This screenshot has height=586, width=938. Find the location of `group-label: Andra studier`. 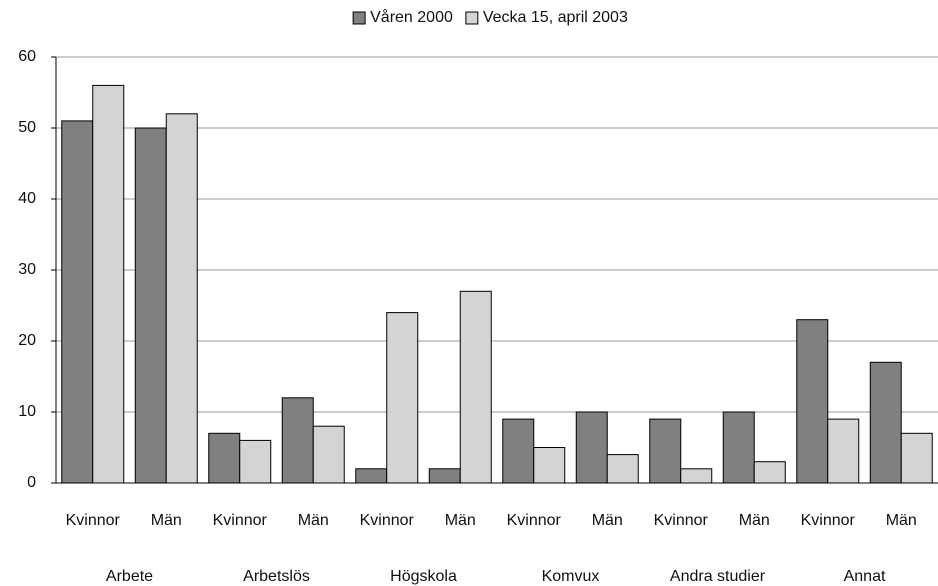

group-label: Andra studier is located at coordinates (718, 576).